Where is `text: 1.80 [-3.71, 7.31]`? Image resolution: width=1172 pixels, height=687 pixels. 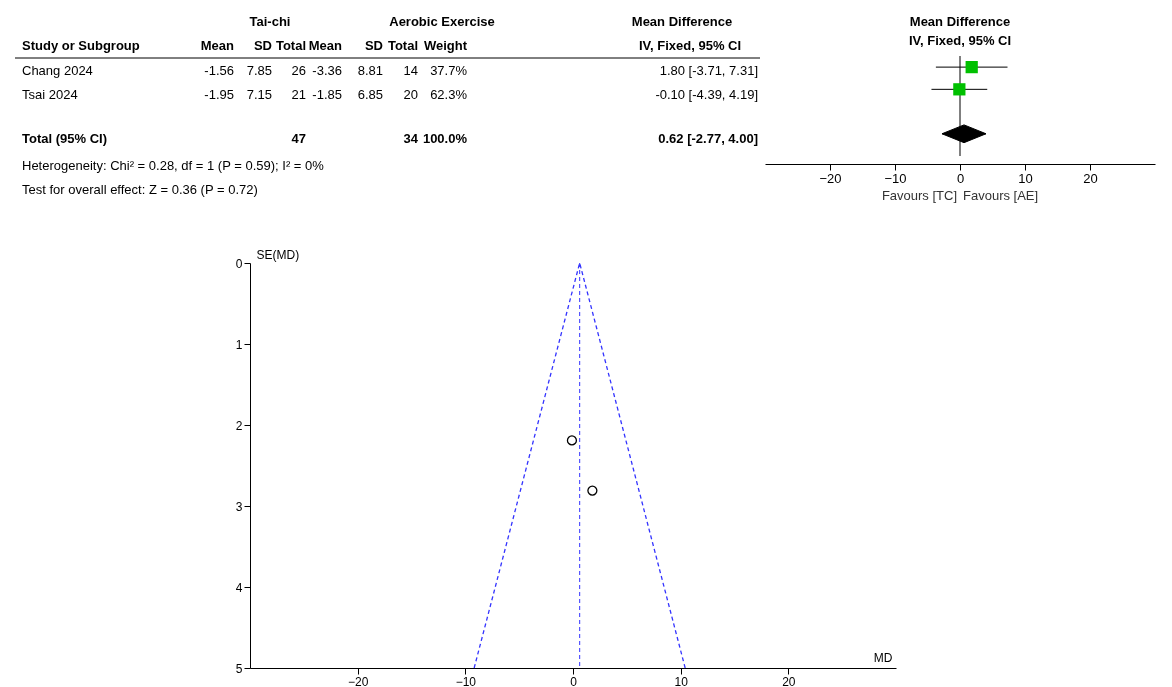
text: 1.80 [-3.71, 7.31] is located at coordinates (708, 70).